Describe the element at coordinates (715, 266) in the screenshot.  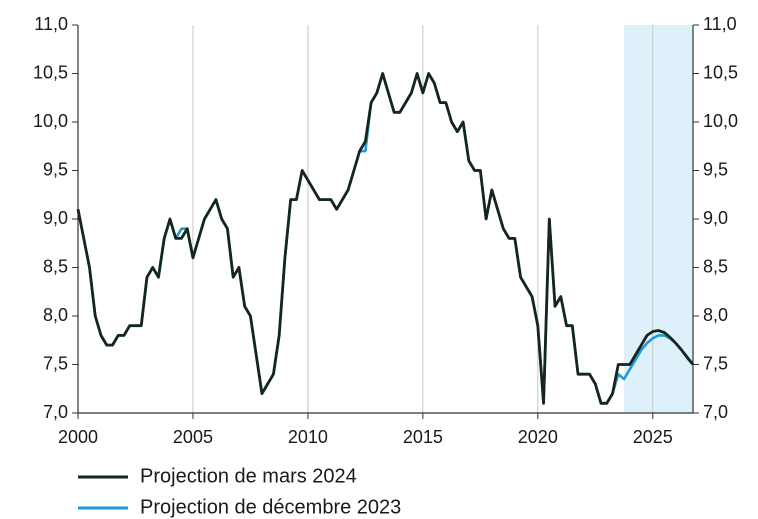
I see `y2-tick-label: 8,5` at that location.